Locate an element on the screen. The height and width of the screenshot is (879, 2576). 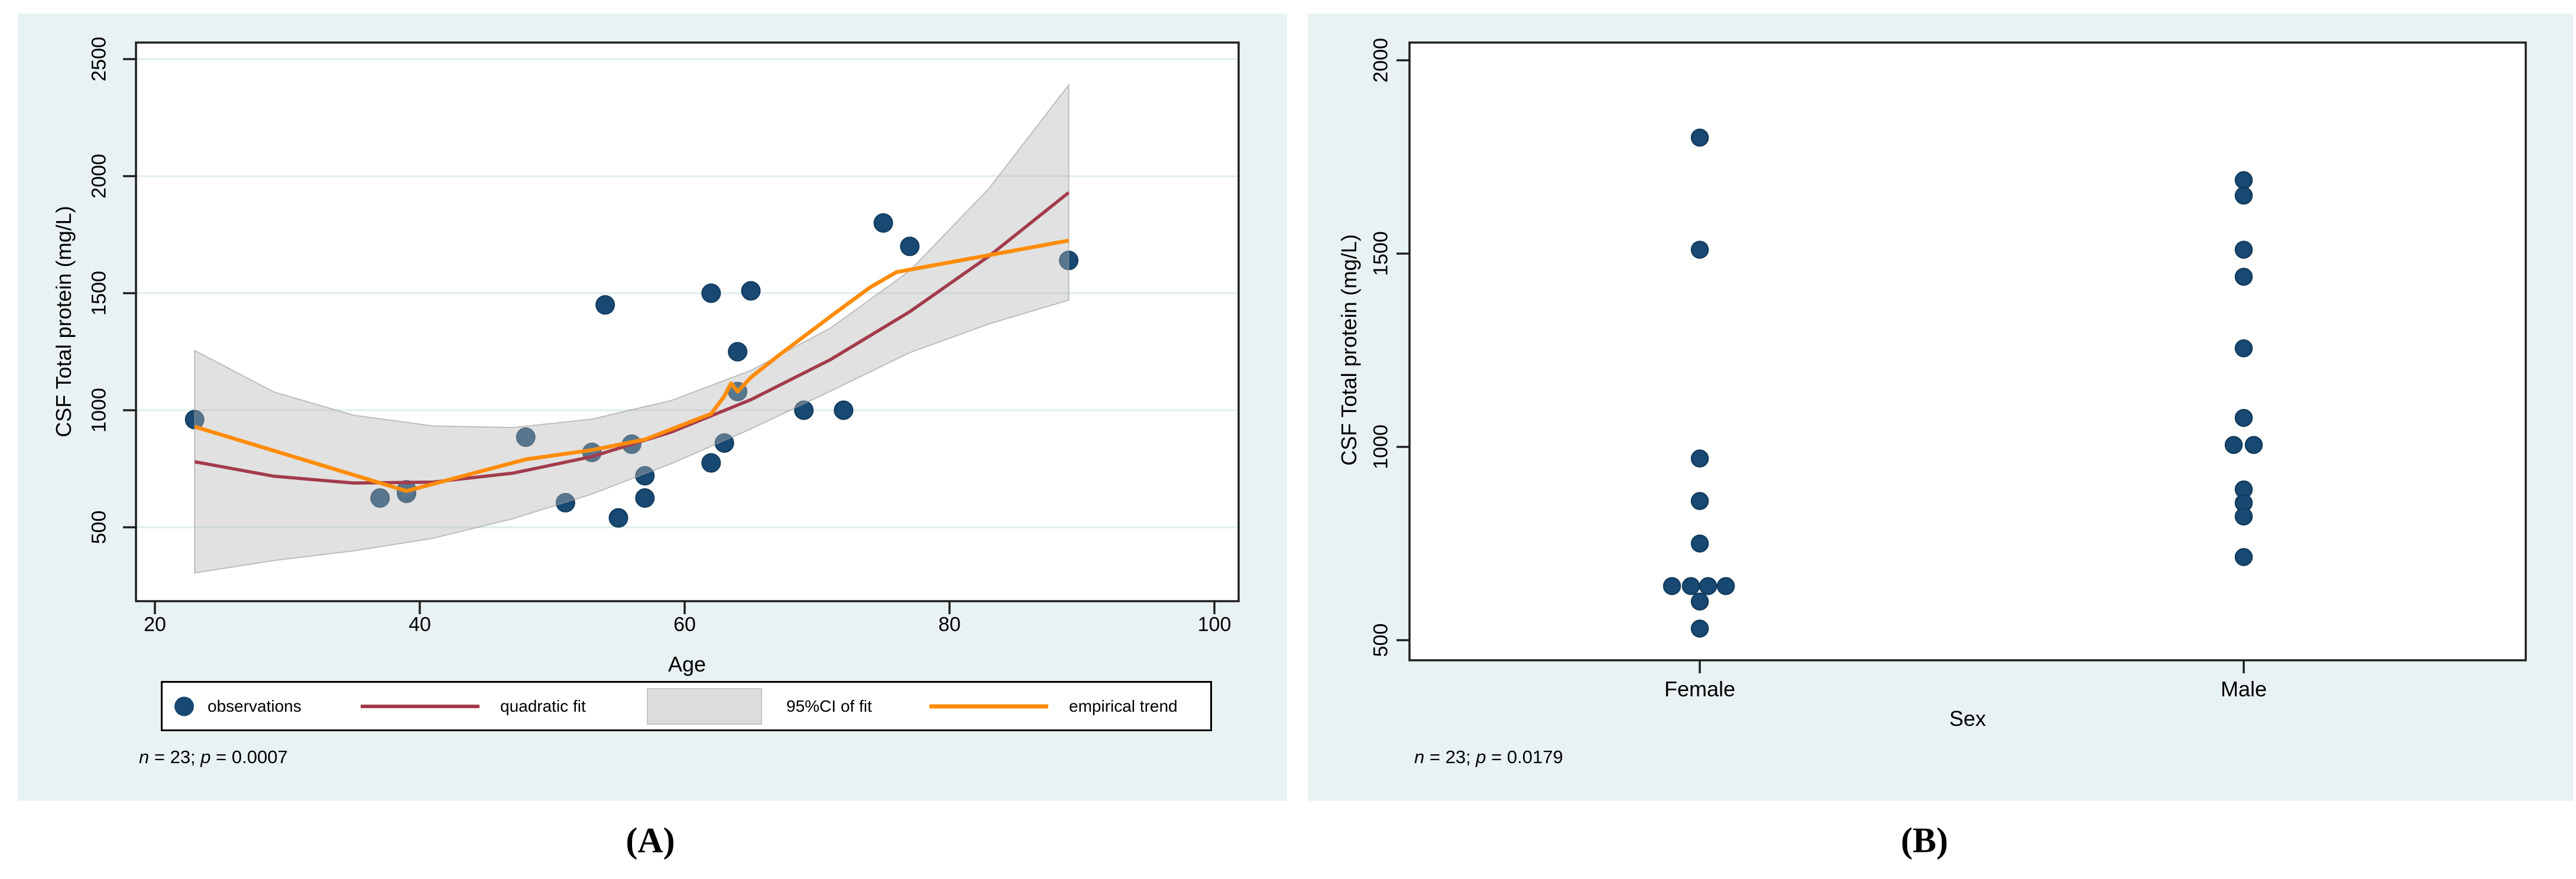
quadratic-fit-line is located at coordinates (632, 338).